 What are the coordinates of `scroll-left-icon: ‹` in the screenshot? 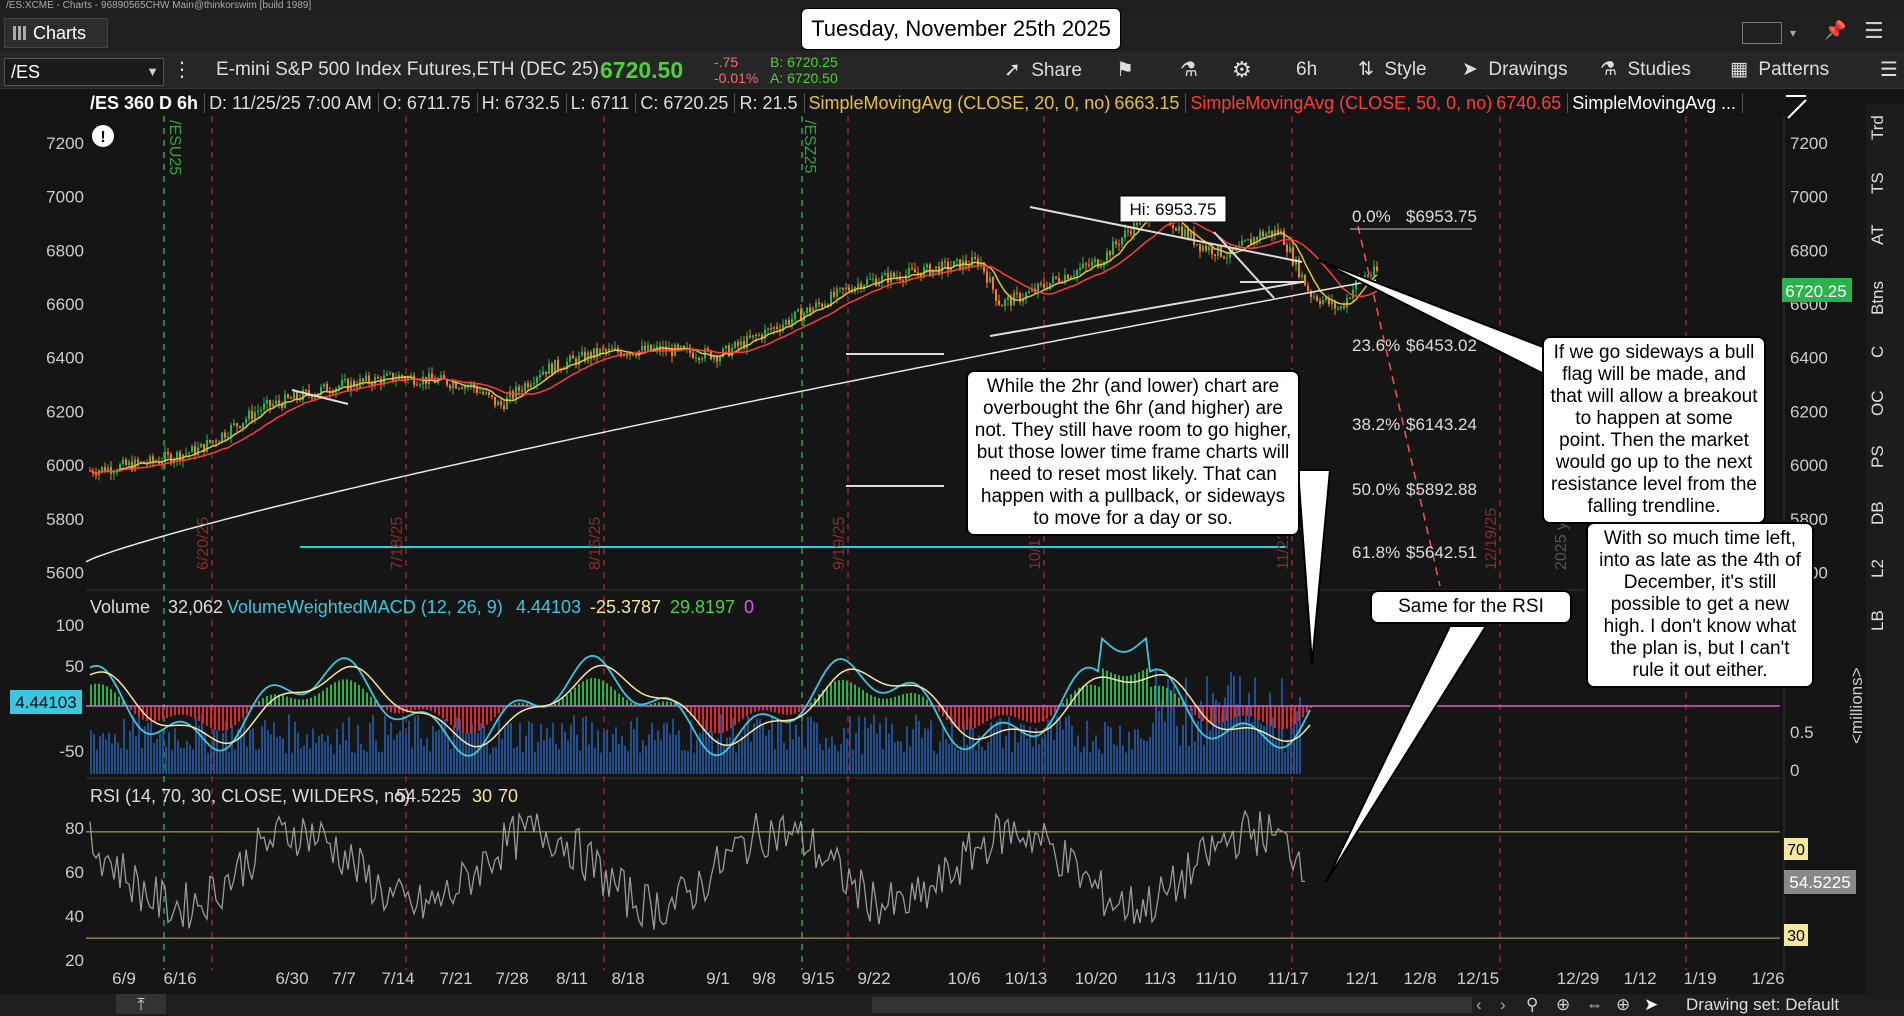 It's located at (1479, 1004).